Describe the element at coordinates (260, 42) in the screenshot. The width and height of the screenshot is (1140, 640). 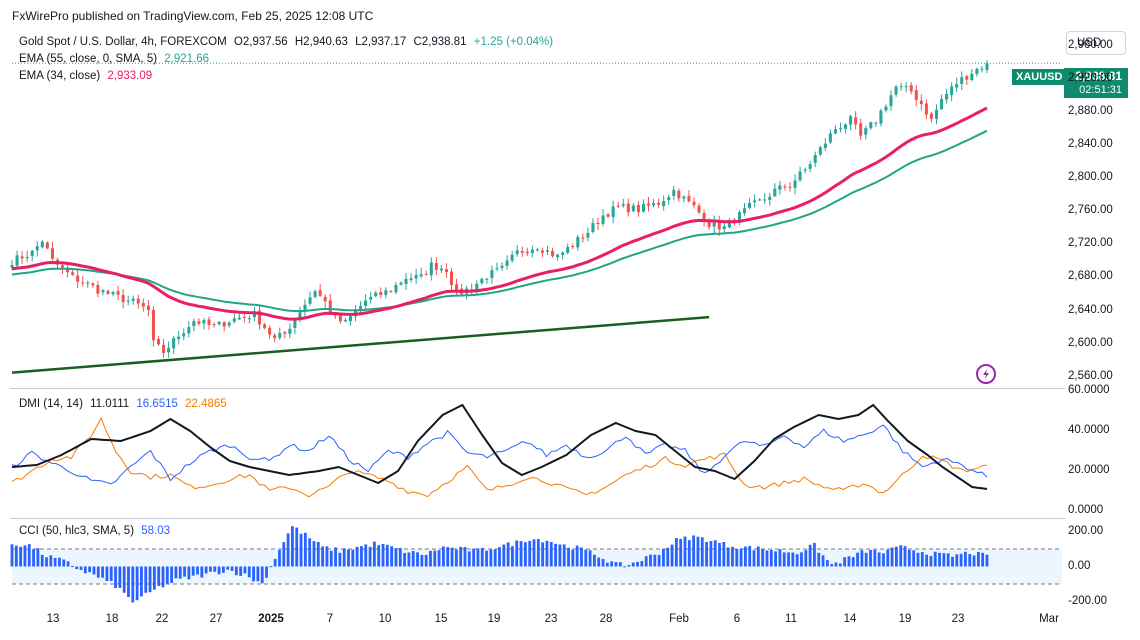
I see `open-value: O2,937.56` at that location.